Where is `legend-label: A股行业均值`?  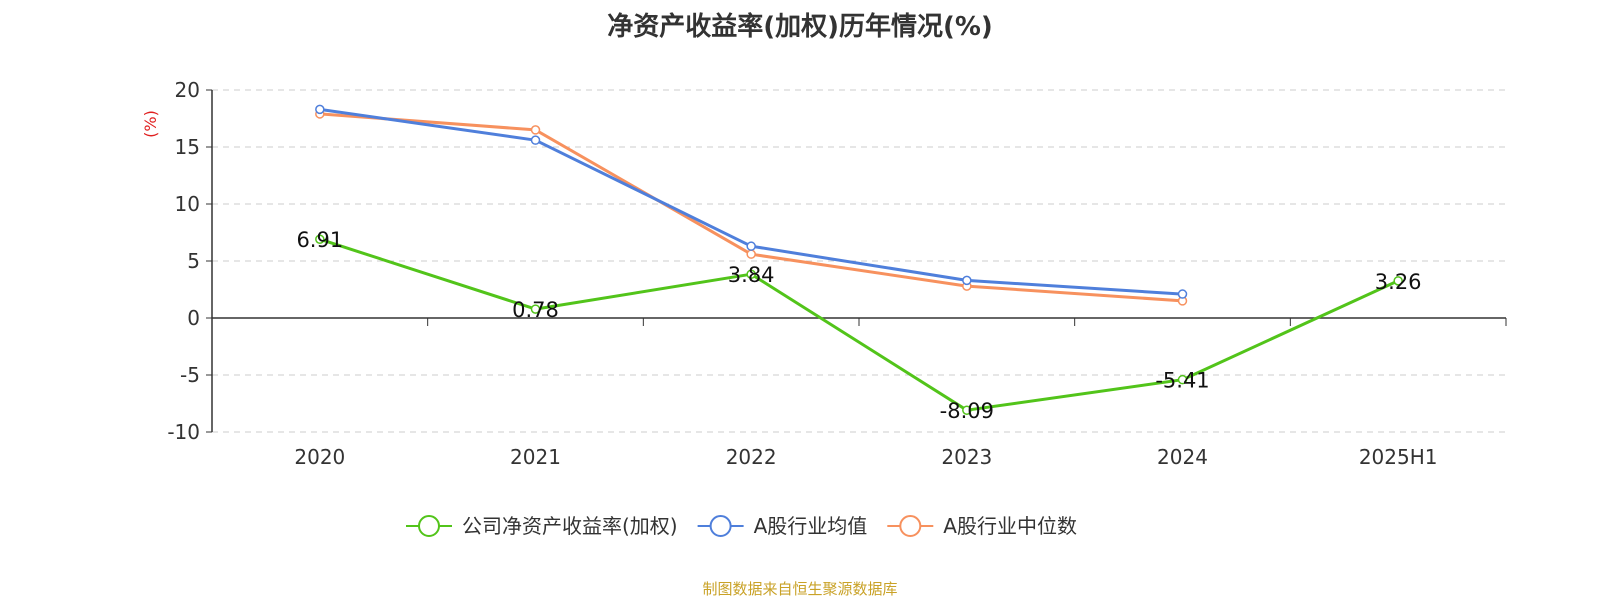 legend-label: A股行业均值 is located at coordinates (811, 526).